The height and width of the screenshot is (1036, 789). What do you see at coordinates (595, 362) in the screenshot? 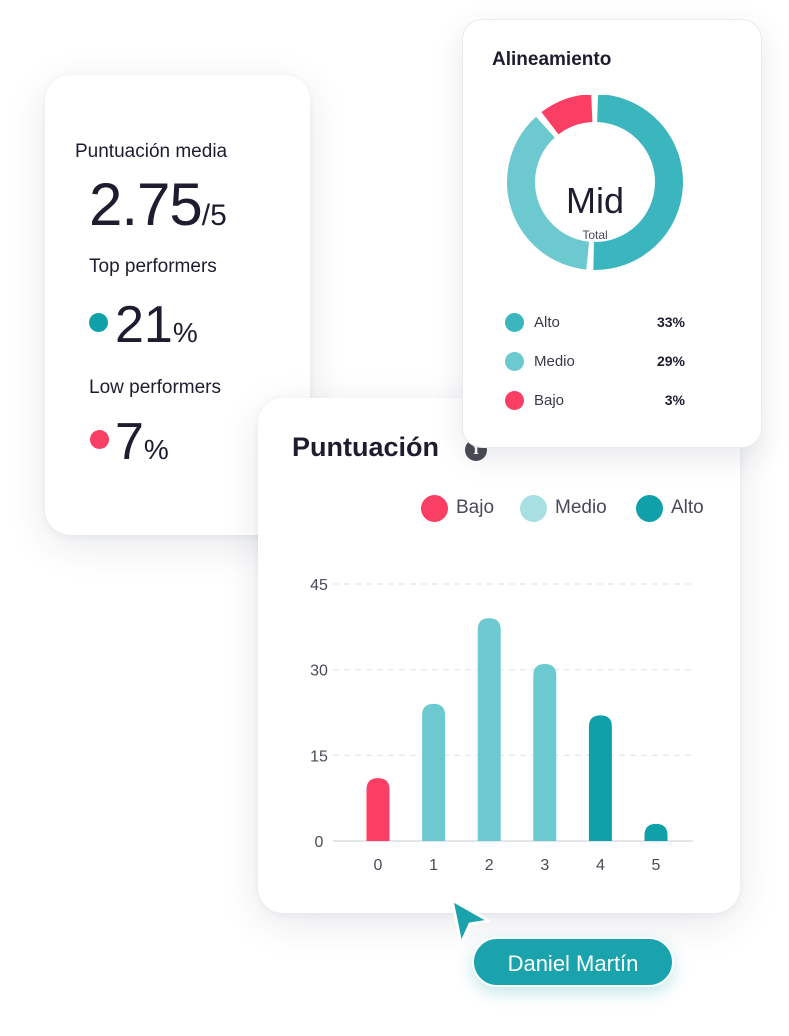
I see `alignment-legend-medio: Medio 29%` at bounding box center [595, 362].